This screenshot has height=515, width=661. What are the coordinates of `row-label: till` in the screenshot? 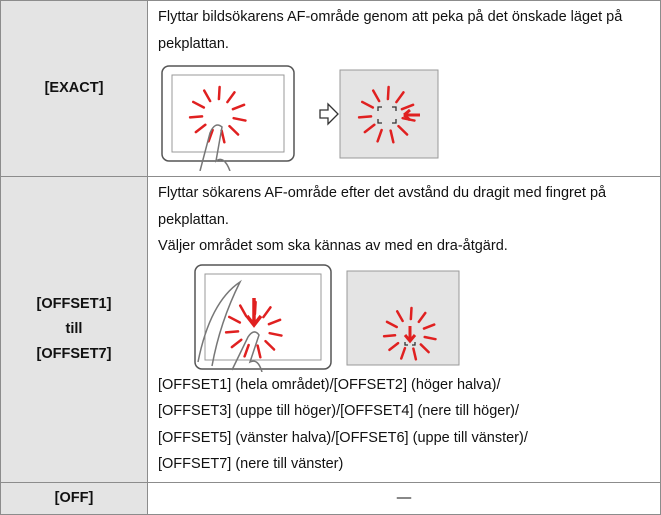 It's located at (74, 329).